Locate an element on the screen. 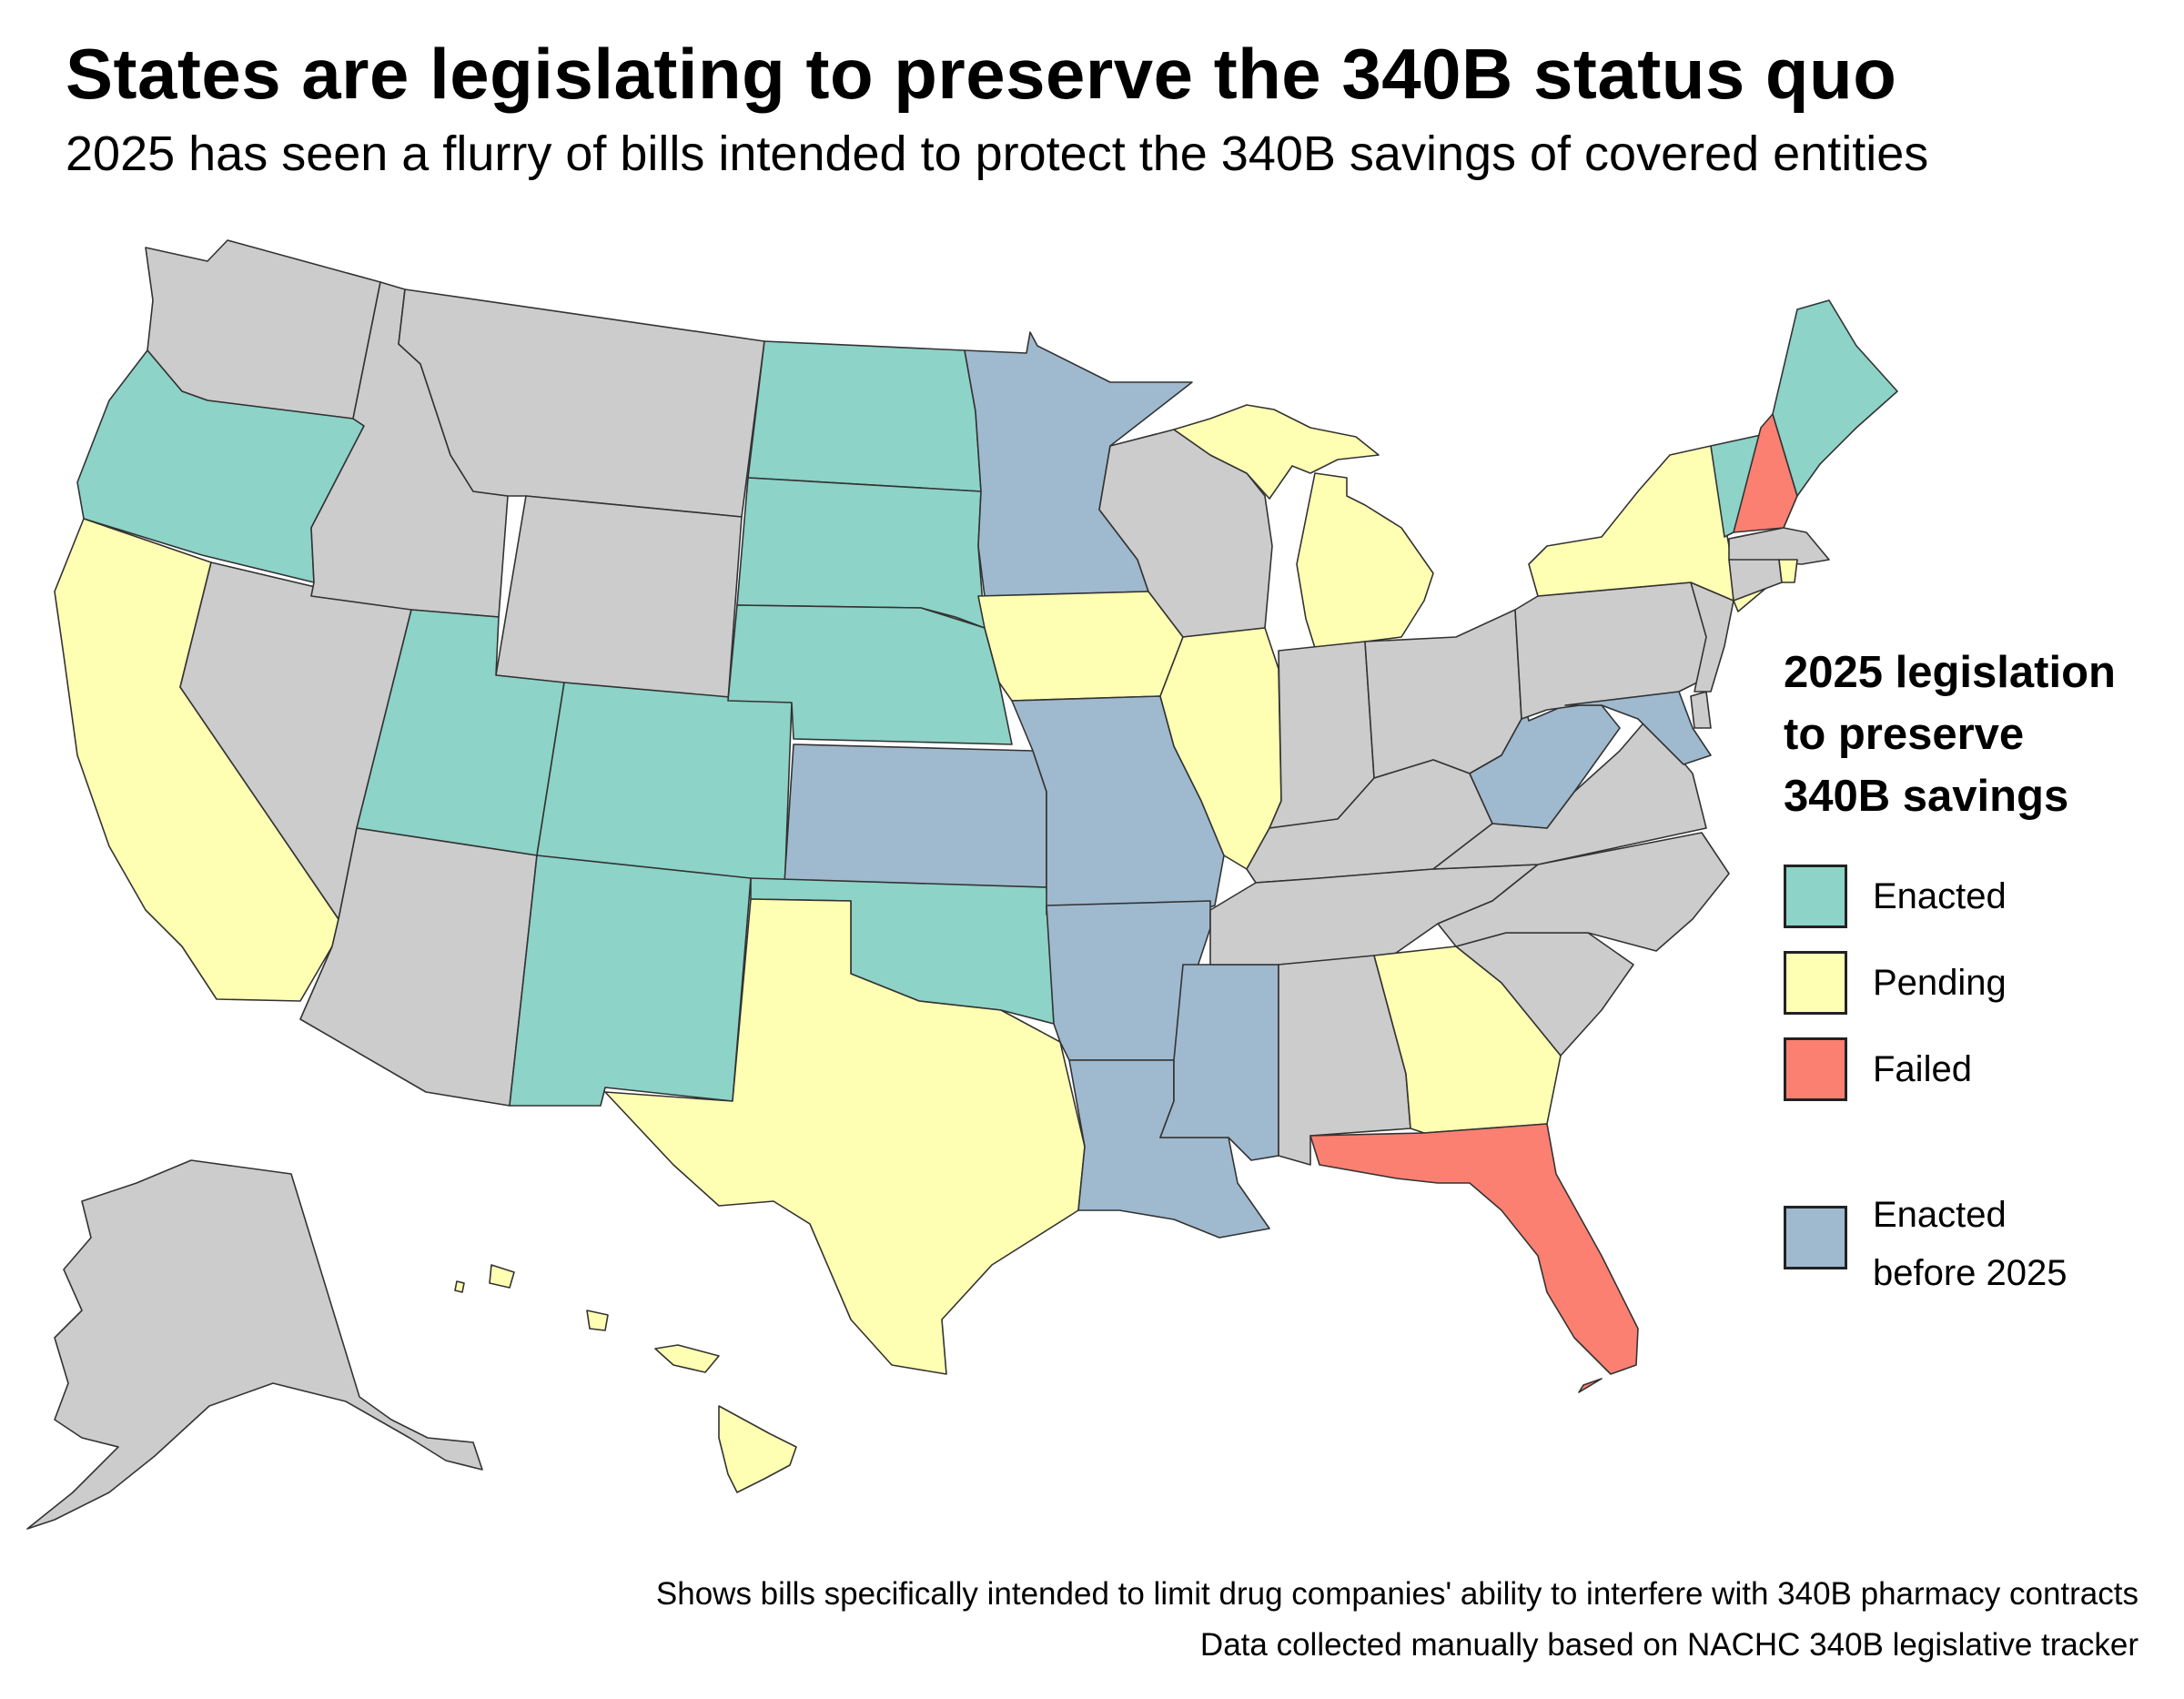 This screenshot has height=1699, width=2184. legend-swatch-pending is located at coordinates (1816, 983).